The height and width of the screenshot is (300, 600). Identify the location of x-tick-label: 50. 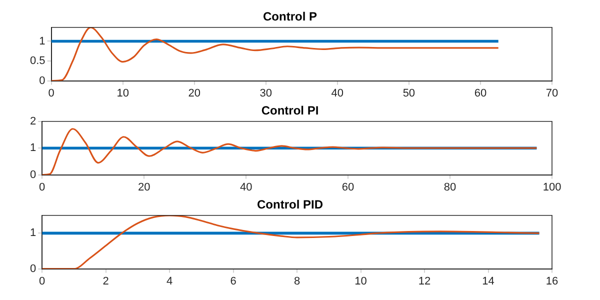
(409, 93).